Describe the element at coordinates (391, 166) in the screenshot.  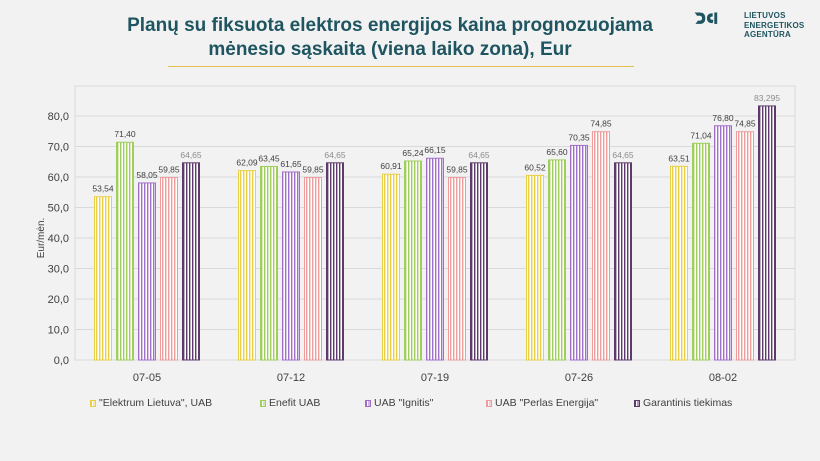
I see `data-label: 60,91` at that location.